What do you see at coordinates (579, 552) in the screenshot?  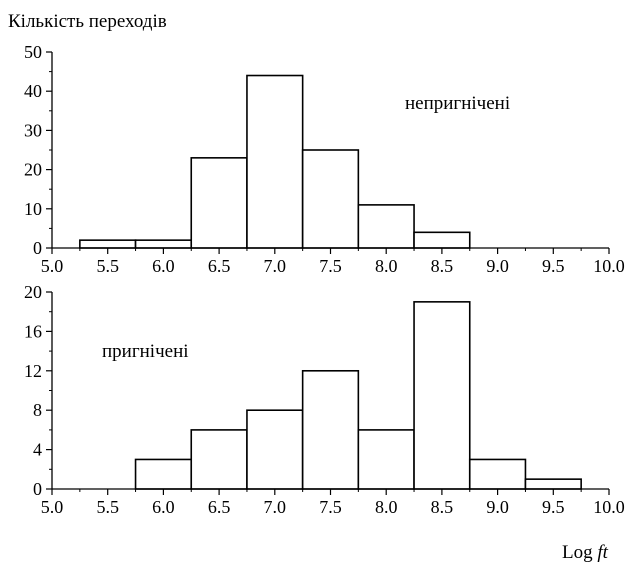 I see `x-axis-label-log: Log` at bounding box center [579, 552].